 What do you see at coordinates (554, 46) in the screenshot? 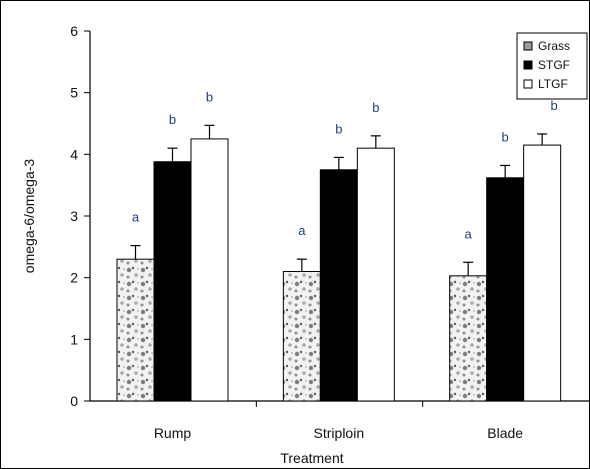
I see `legend-label: Grass` at bounding box center [554, 46].